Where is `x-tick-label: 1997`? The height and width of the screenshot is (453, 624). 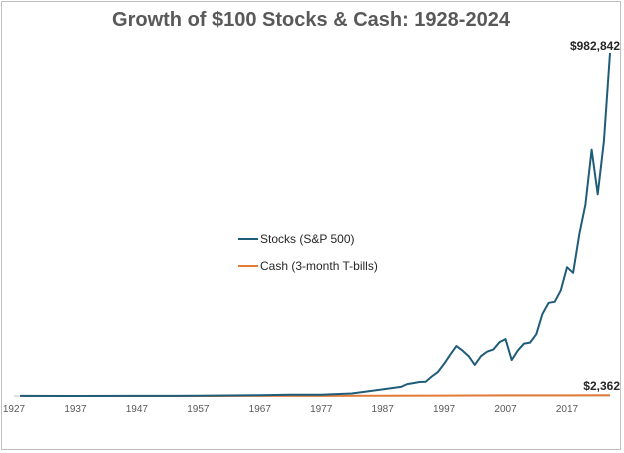
x-tick-label: 1997 is located at coordinates (444, 409).